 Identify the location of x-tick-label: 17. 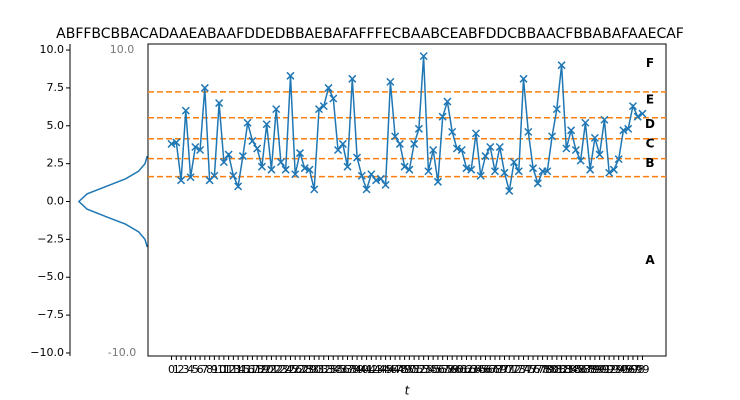
(252, 369).